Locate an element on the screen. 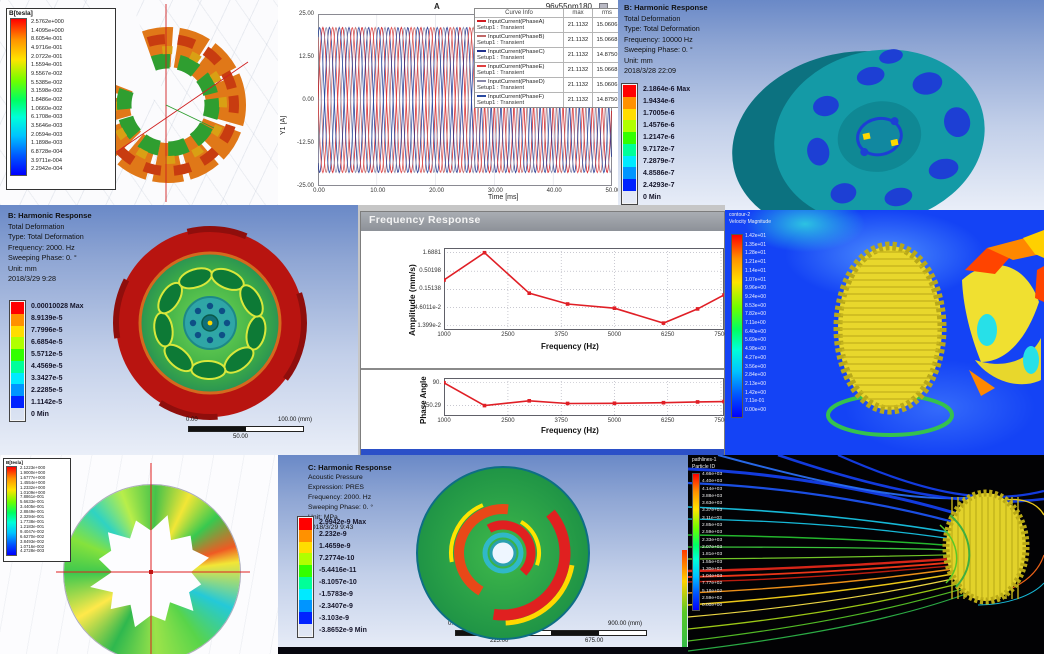  legend-value: 0.00010028 Max is located at coordinates (57, 306).